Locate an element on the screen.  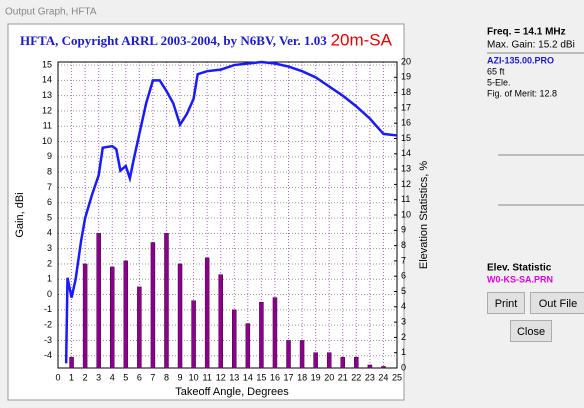
y2-tick-label: 3 is located at coordinates (403, 321).